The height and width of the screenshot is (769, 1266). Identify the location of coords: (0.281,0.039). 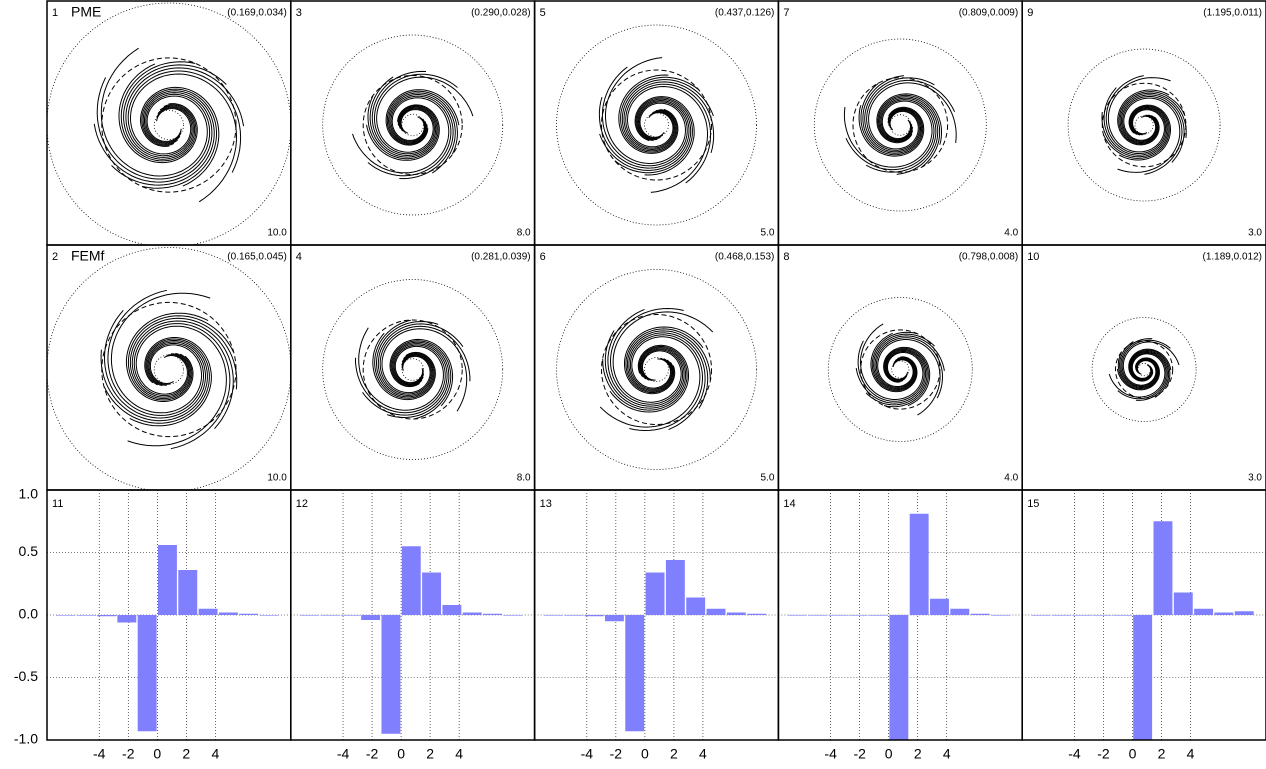
(501, 257).